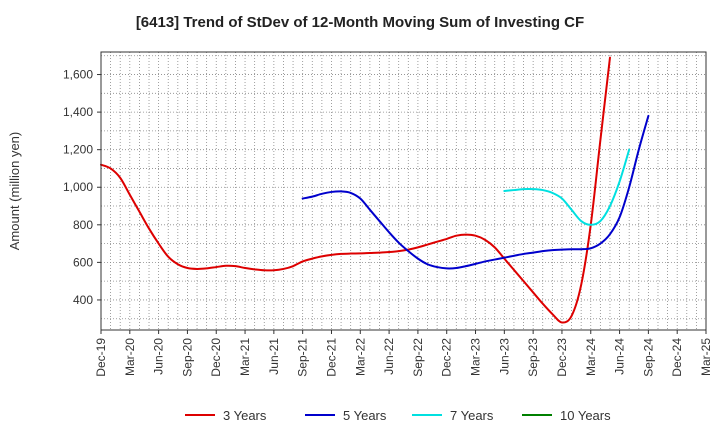 This screenshot has width=720, height=440. Describe the element at coordinates (591, 357) in the screenshot. I see `x-tick-label: Mar-24` at that location.